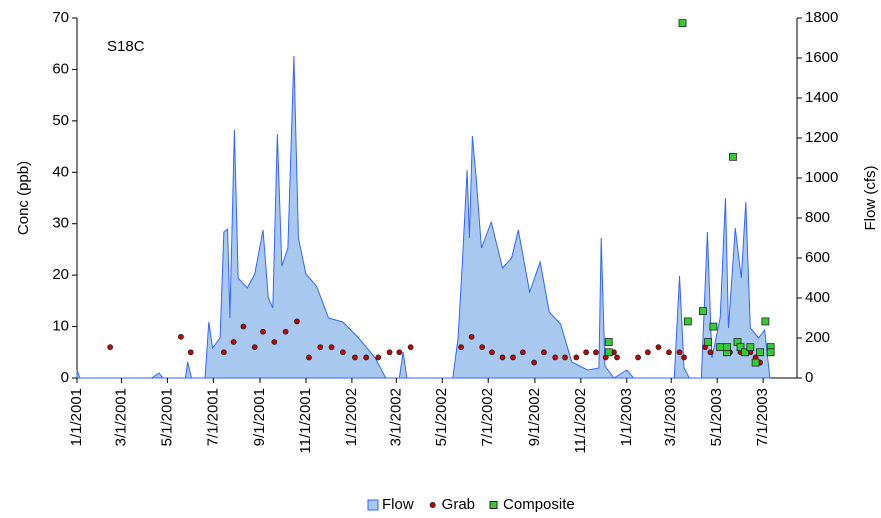  What do you see at coordinates (817, 337) in the screenshot?
I see `y2-tick-label: 200` at bounding box center [817, 337].